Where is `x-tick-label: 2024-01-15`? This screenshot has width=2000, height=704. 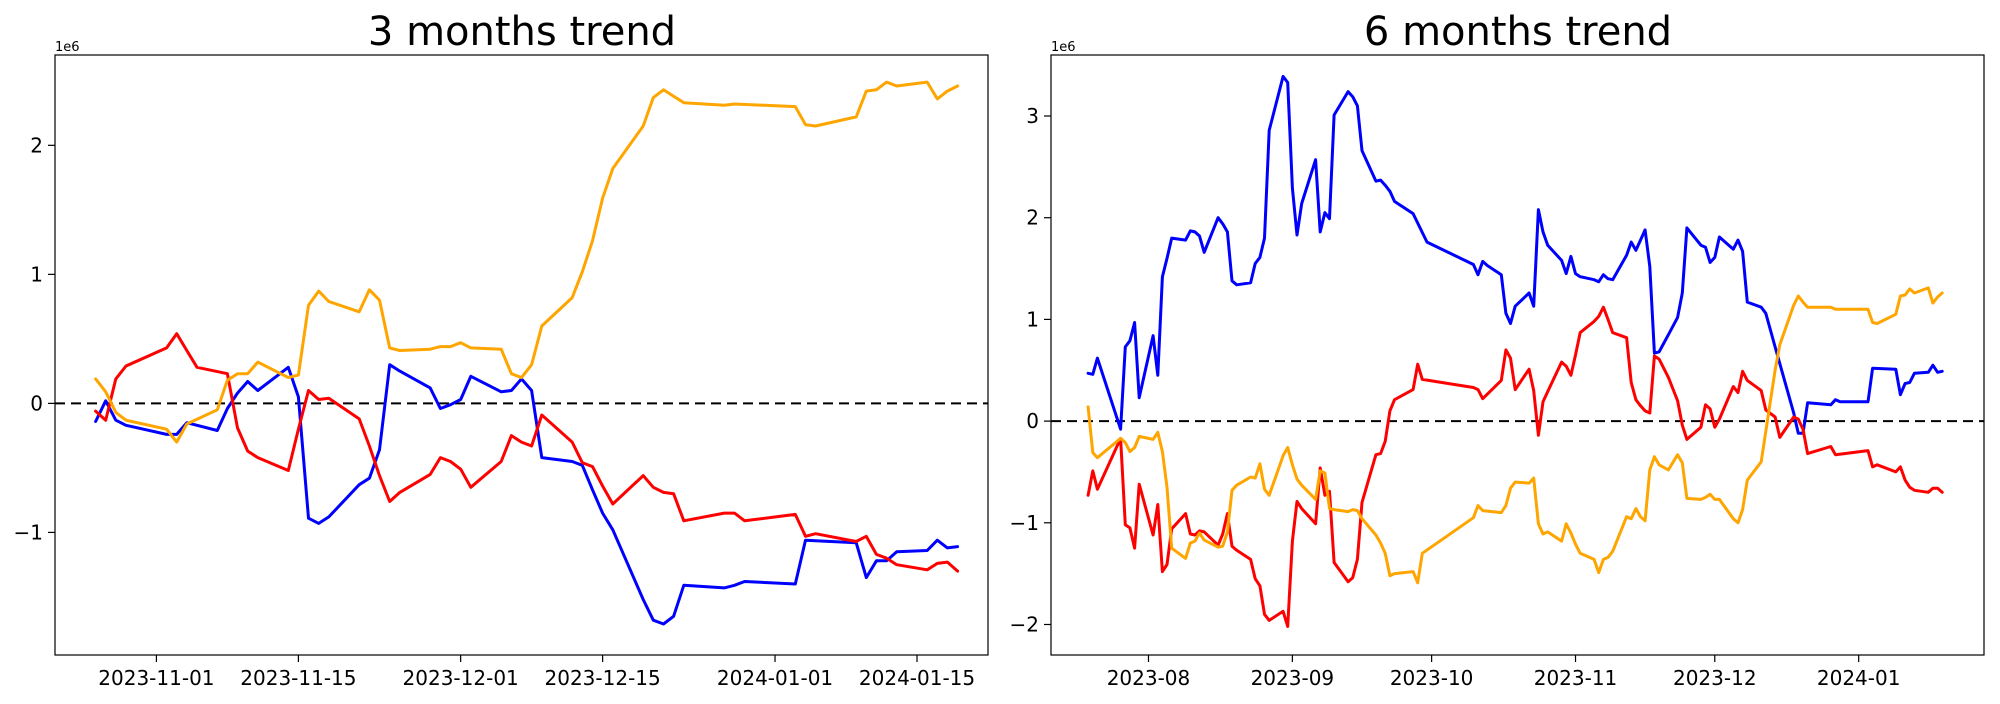
x-tick-label: 2024-01-15 is located at coordinates (917, 678).